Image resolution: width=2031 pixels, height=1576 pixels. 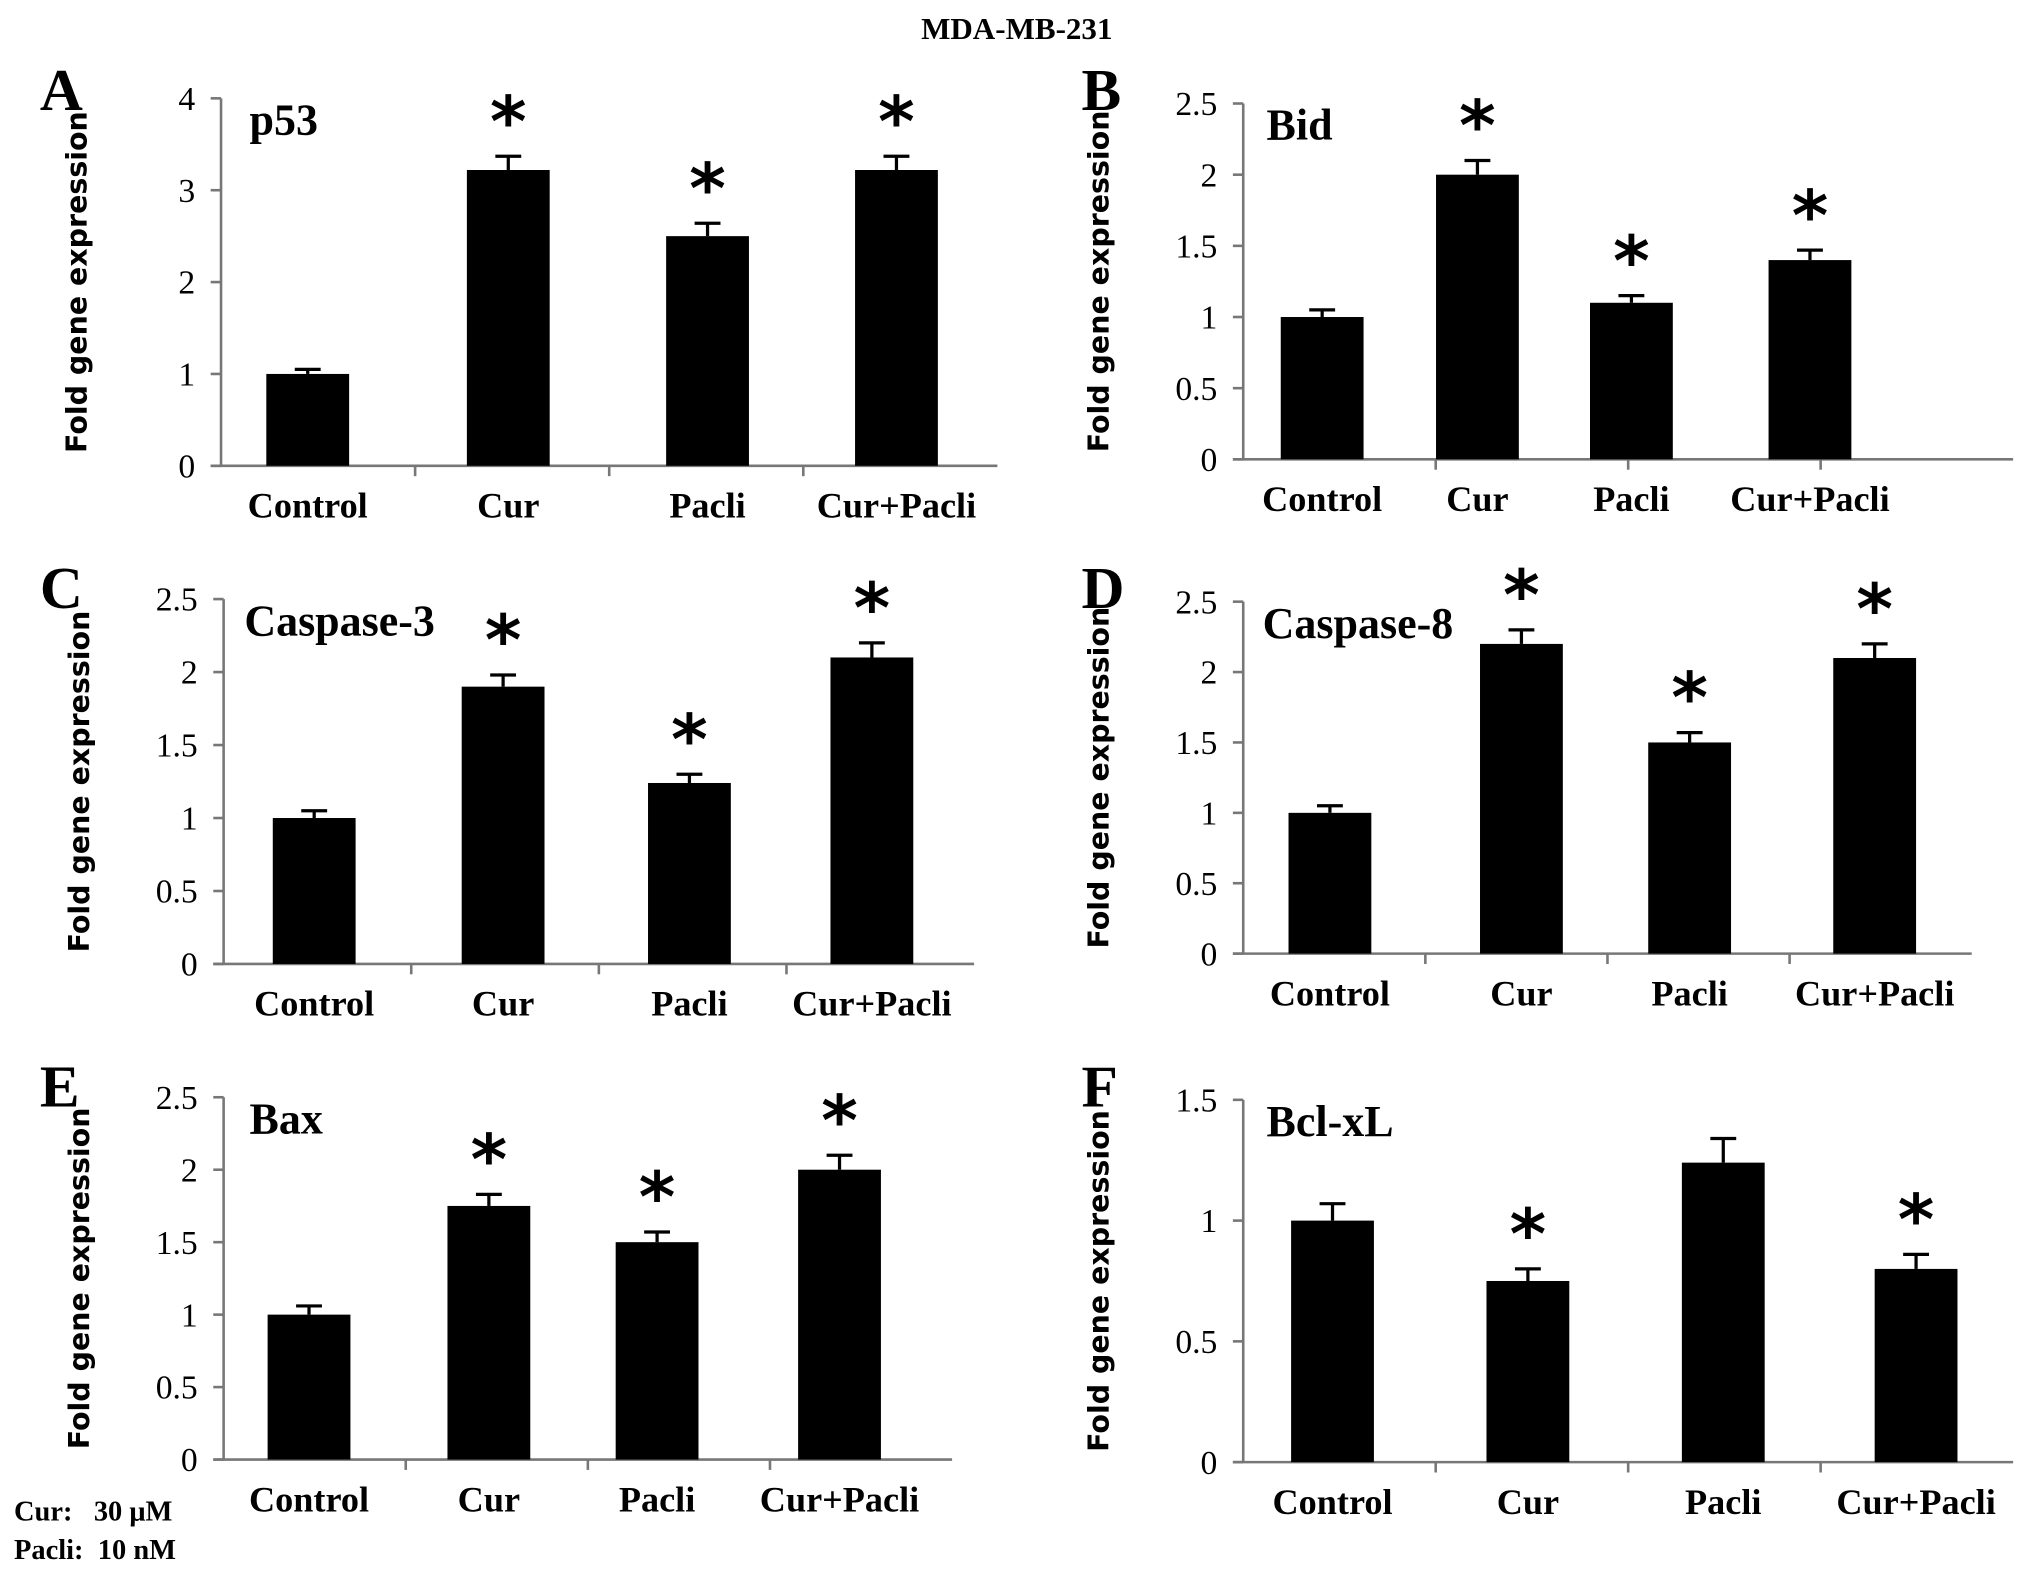 What do you see at coordinates (689, 740) in the screenshot?
I see `panel-c-asterisk-2: *` at bounding box center [689, 740].